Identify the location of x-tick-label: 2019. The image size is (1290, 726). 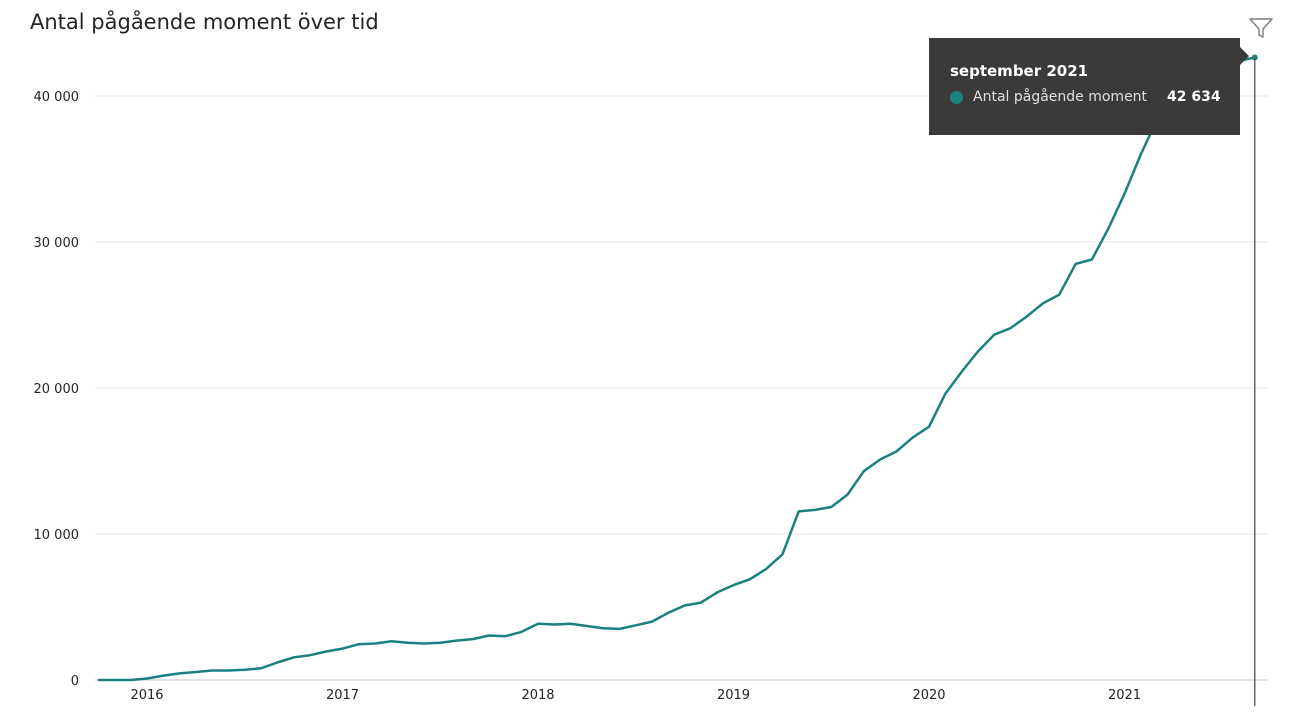
(733, 695).